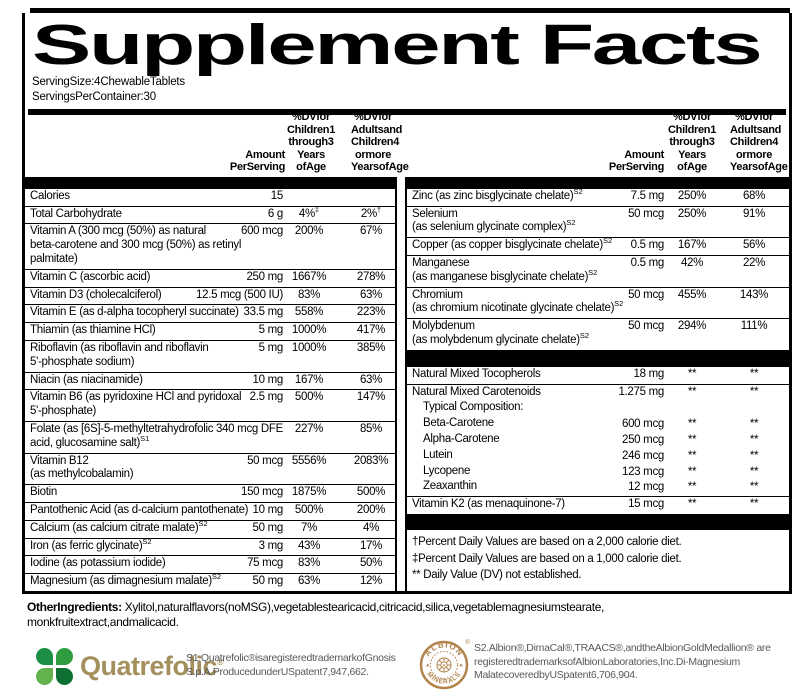  What do you see at coordinates (277, 195) in the screenshot?
I see `amount-cell: 15` at bounding box center [277, 195].